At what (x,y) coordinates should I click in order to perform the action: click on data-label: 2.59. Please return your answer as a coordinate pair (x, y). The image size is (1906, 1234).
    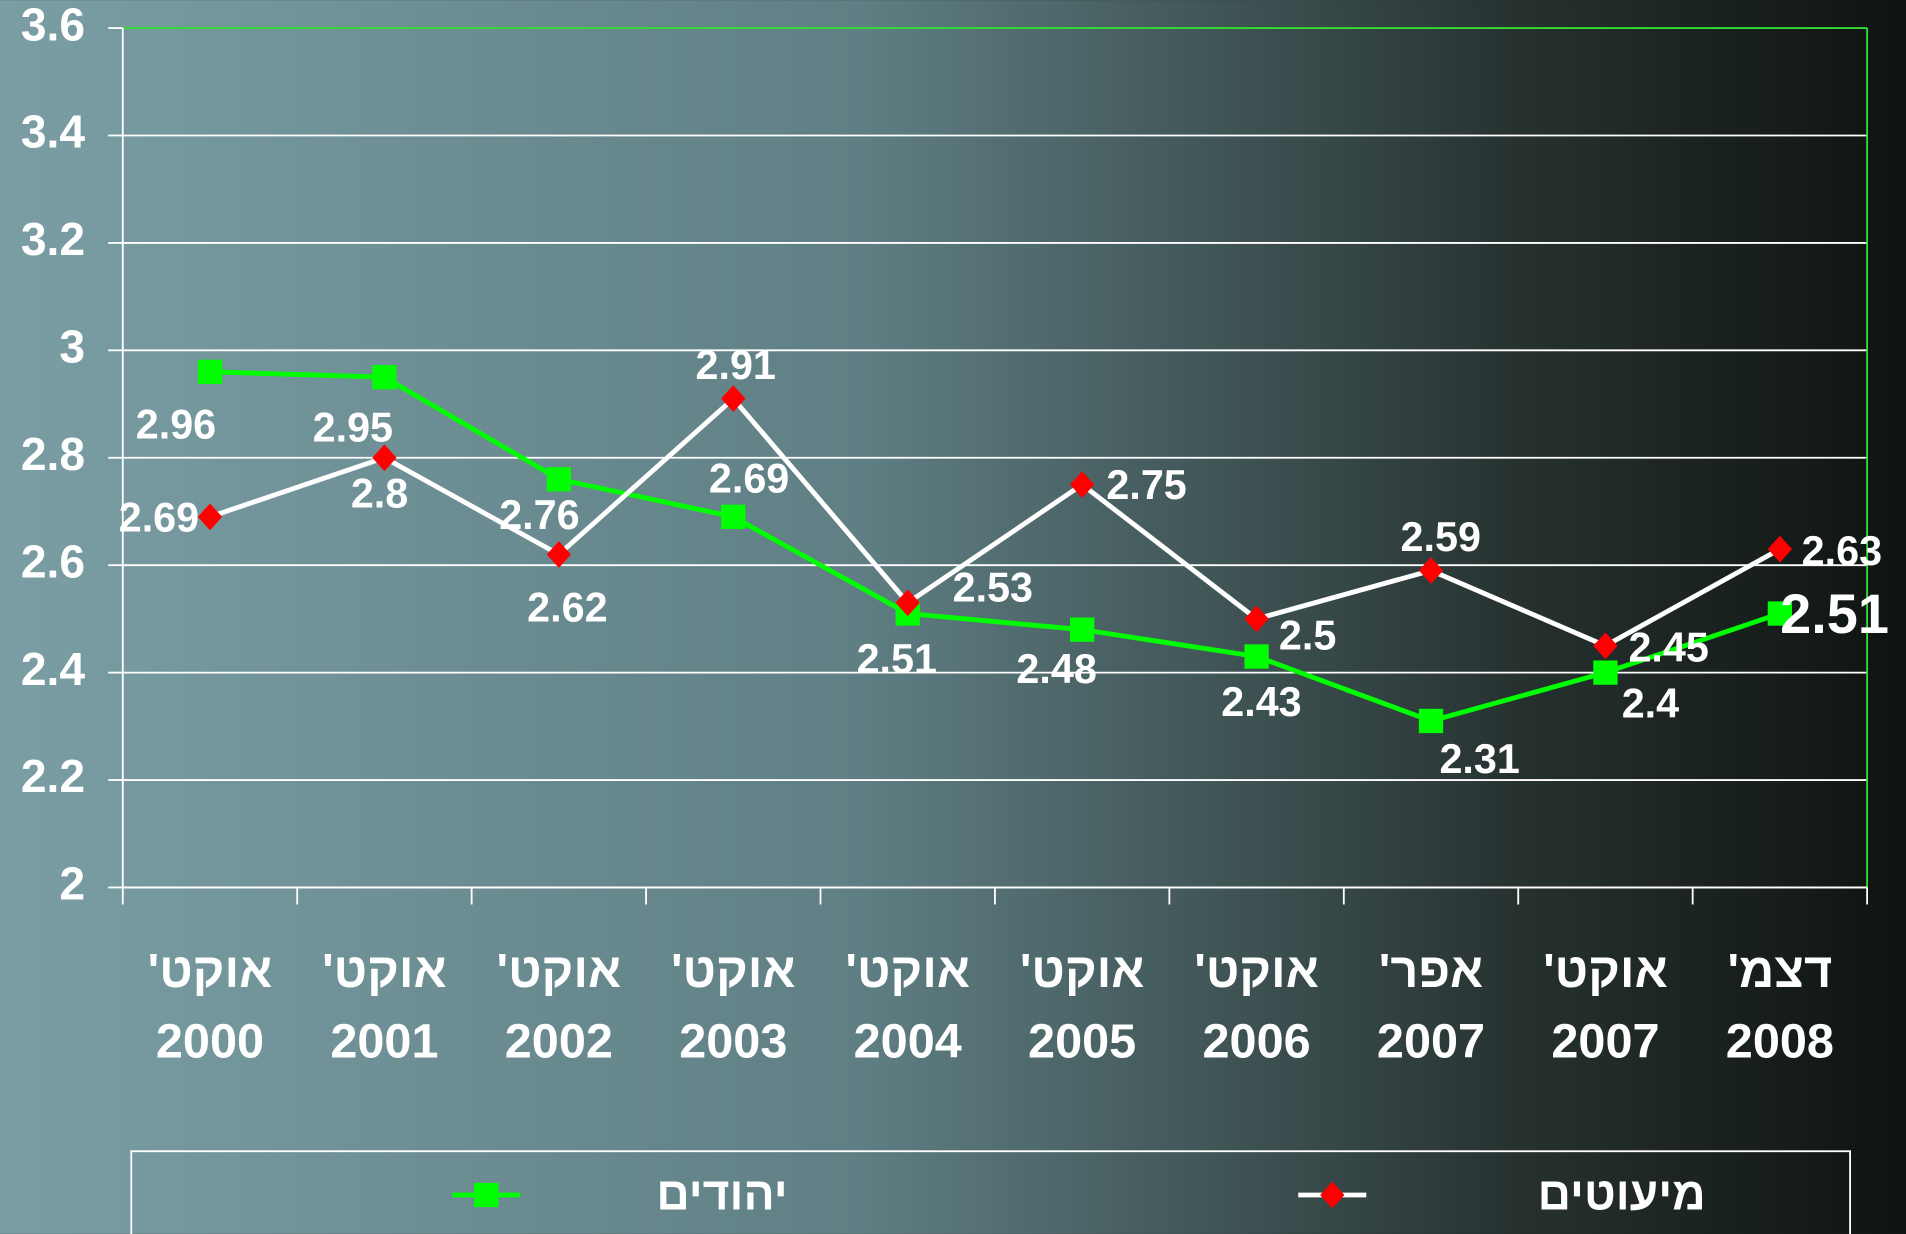
    Looking at the image, I should click on (1441, 537).